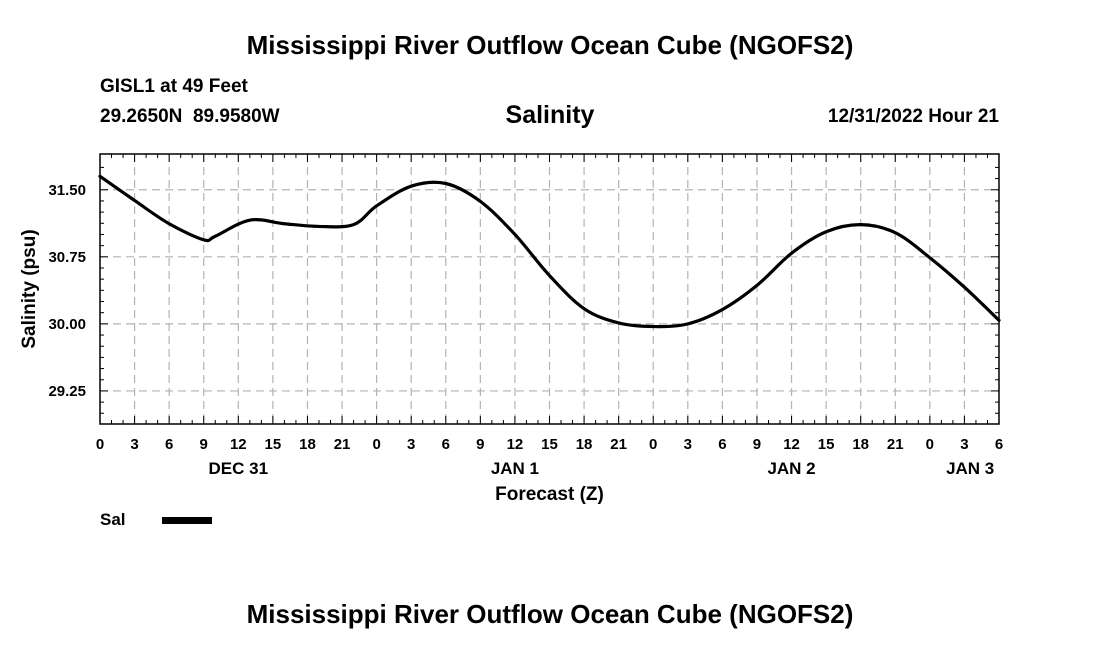  Describe the element at coordinates (791, 468) in the screenshot. I see `x-day-label: JAN 2` at that location.